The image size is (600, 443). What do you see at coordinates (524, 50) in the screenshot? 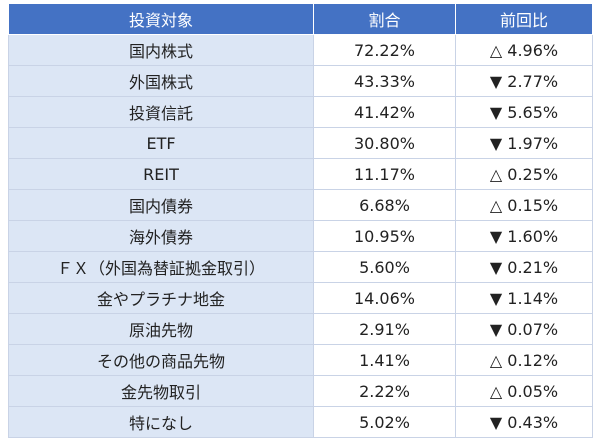
I see `table-cell: △ 4.96%` at bounding box center [524, 50].